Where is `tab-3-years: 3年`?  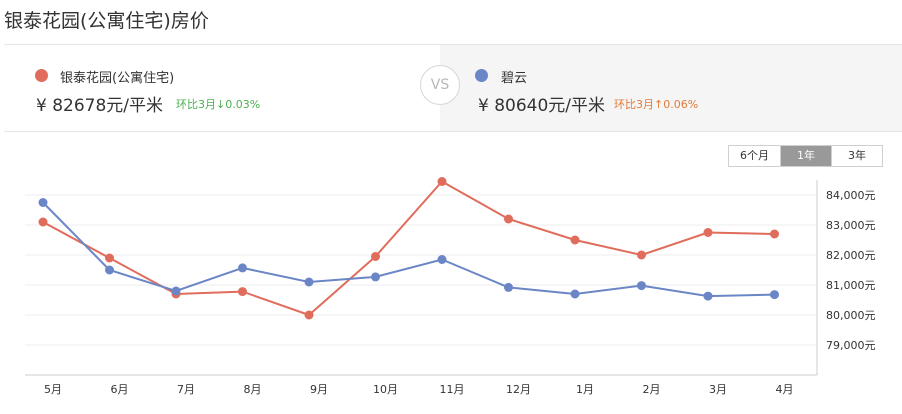 tab-3-years: 3年 is located at coordinates (856, 156).